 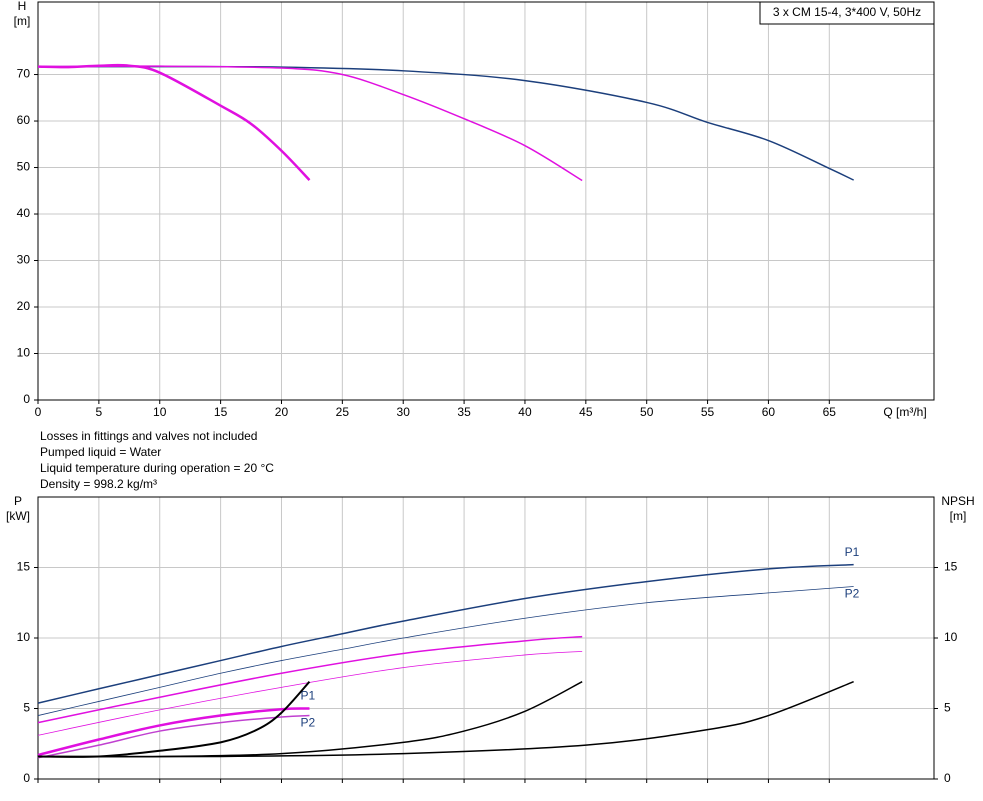 What do you see at coordinates (957, 501) in the screenshot?
I see `y2-axis-label: NPSH` at bounding box center [957, 501].